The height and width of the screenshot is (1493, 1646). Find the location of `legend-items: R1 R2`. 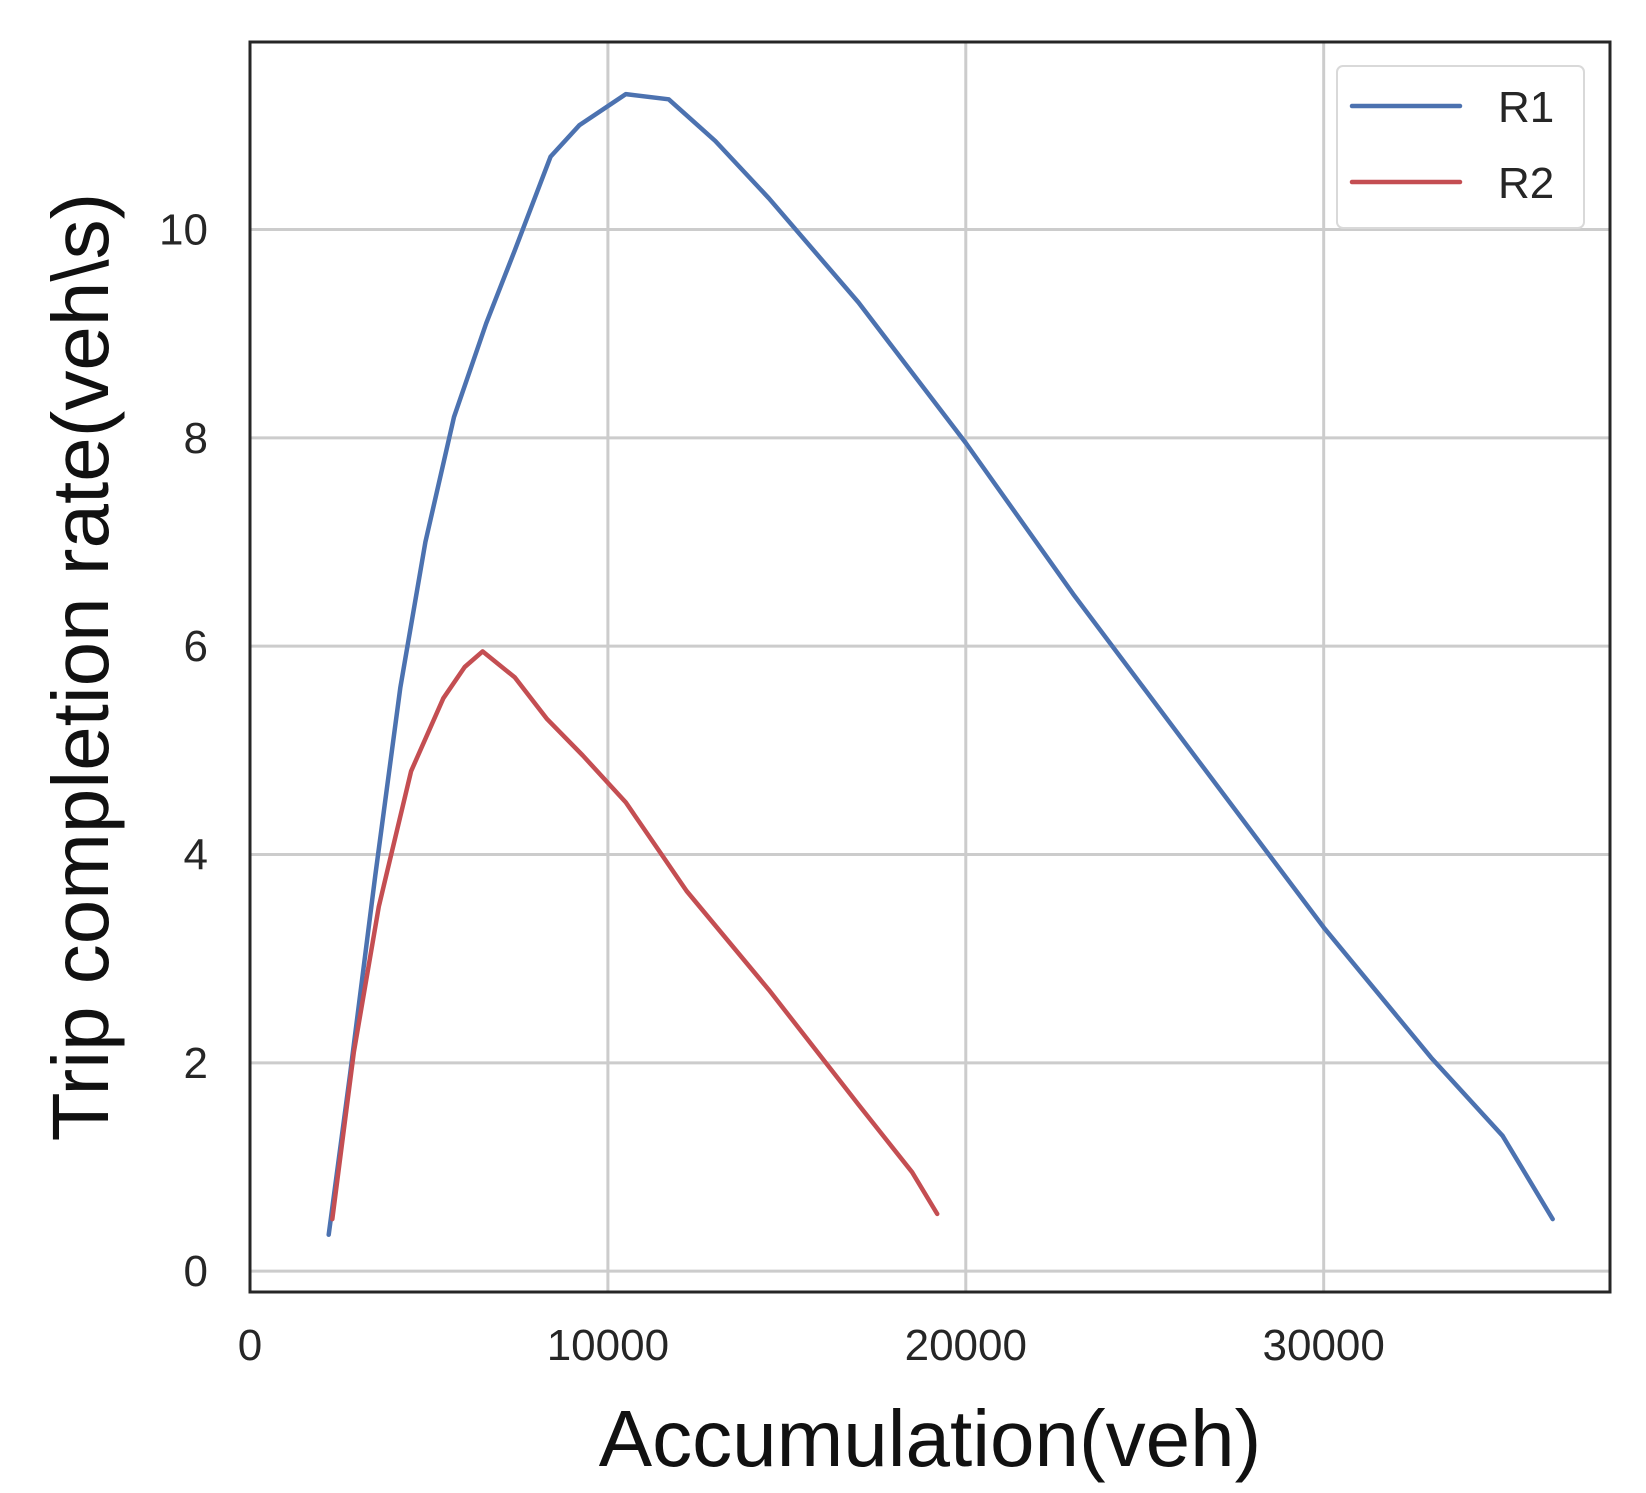

legend-items: R1 R2 is located at coordinates (1451, 145).